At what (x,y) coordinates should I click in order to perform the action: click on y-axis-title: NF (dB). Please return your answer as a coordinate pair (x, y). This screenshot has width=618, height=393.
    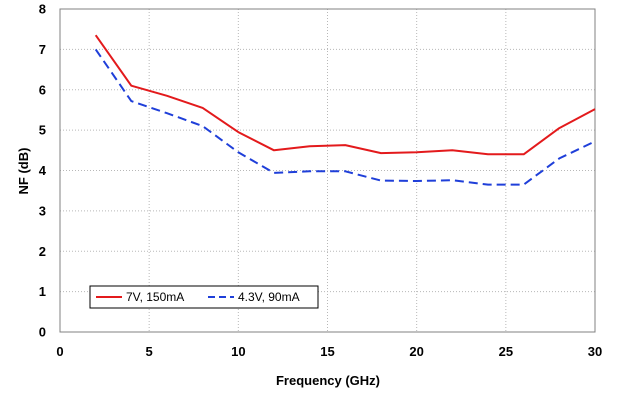
    Looking at the image, I should click on (23, 171).